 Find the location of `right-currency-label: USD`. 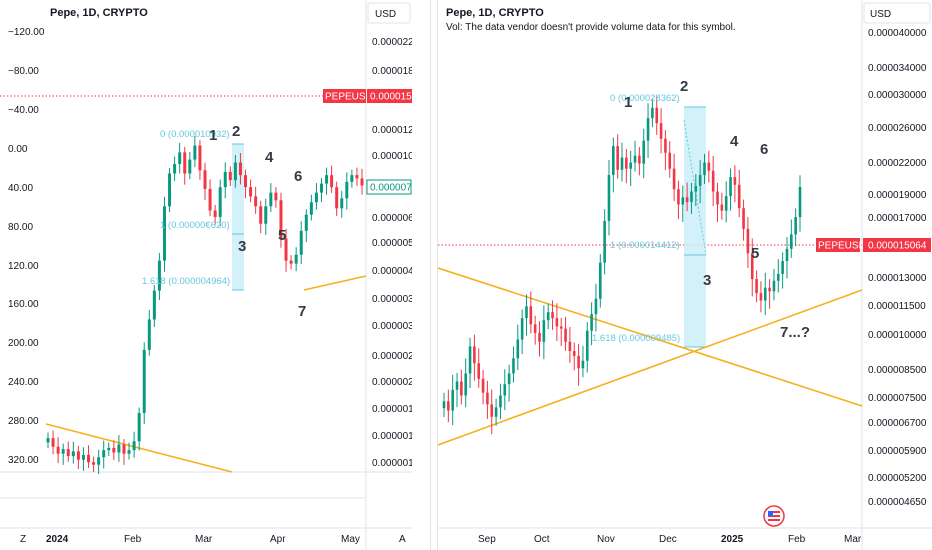

right-currency-label: USD is located at coordinates (880, 14).